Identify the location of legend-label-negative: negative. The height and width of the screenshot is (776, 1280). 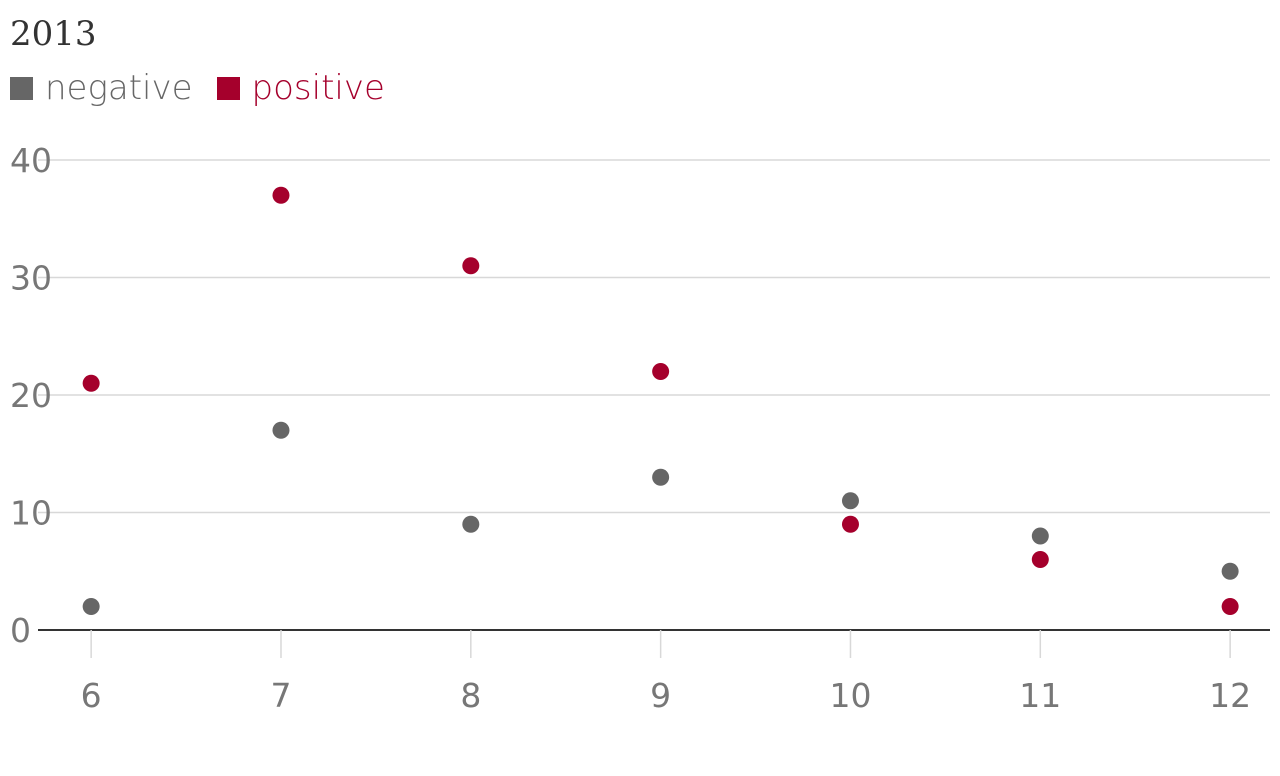
(119, 88).